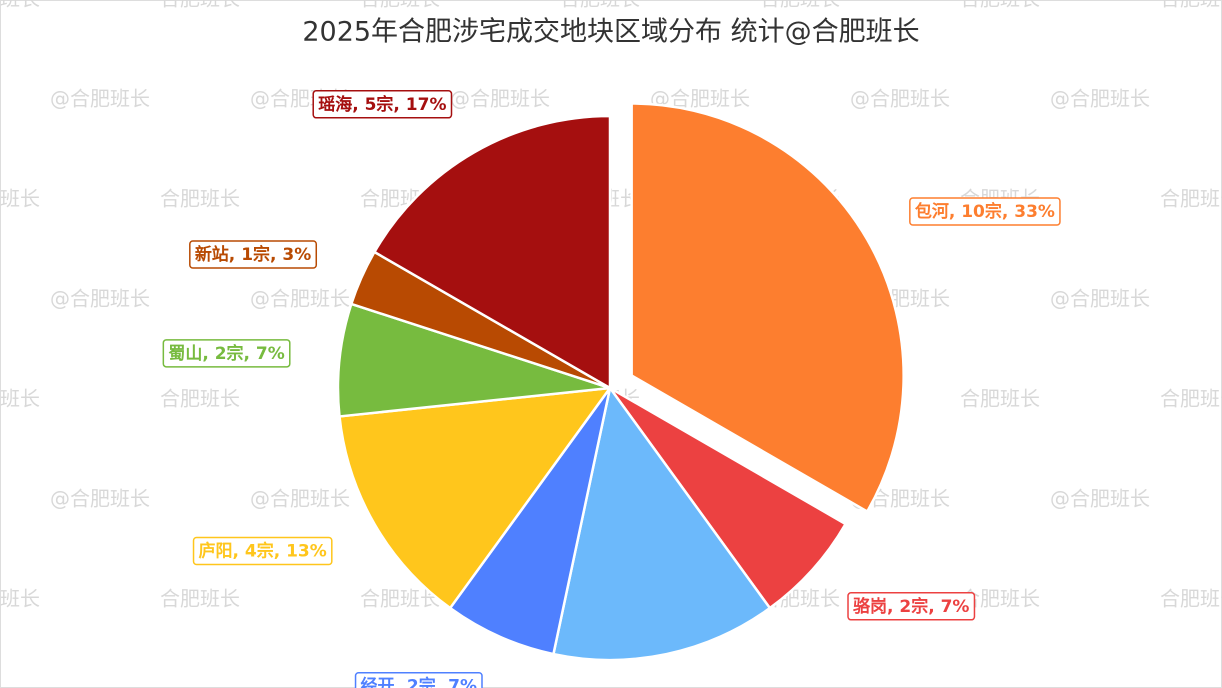 The image size is (1222, 688). I want to click on data-label: 经开, 2宗, 7%, so click(418, 679).